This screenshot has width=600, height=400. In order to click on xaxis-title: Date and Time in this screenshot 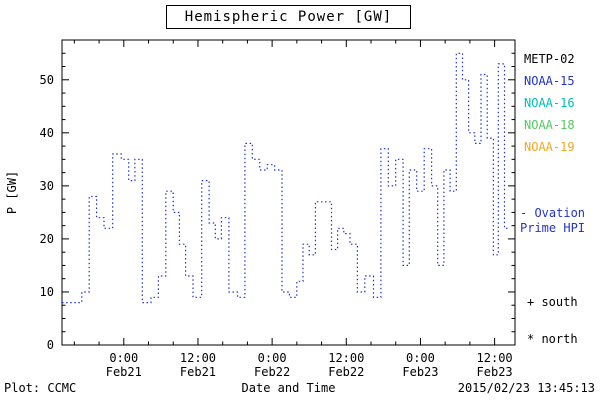, I will do `click(288, 388)`.